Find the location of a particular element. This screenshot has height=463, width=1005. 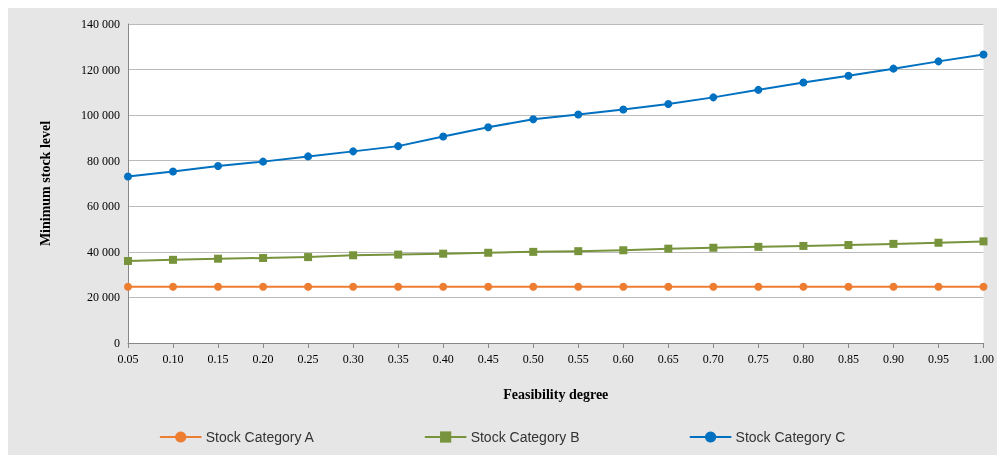

y-tick-label: 100 000 is located at coordinates (100, 115).